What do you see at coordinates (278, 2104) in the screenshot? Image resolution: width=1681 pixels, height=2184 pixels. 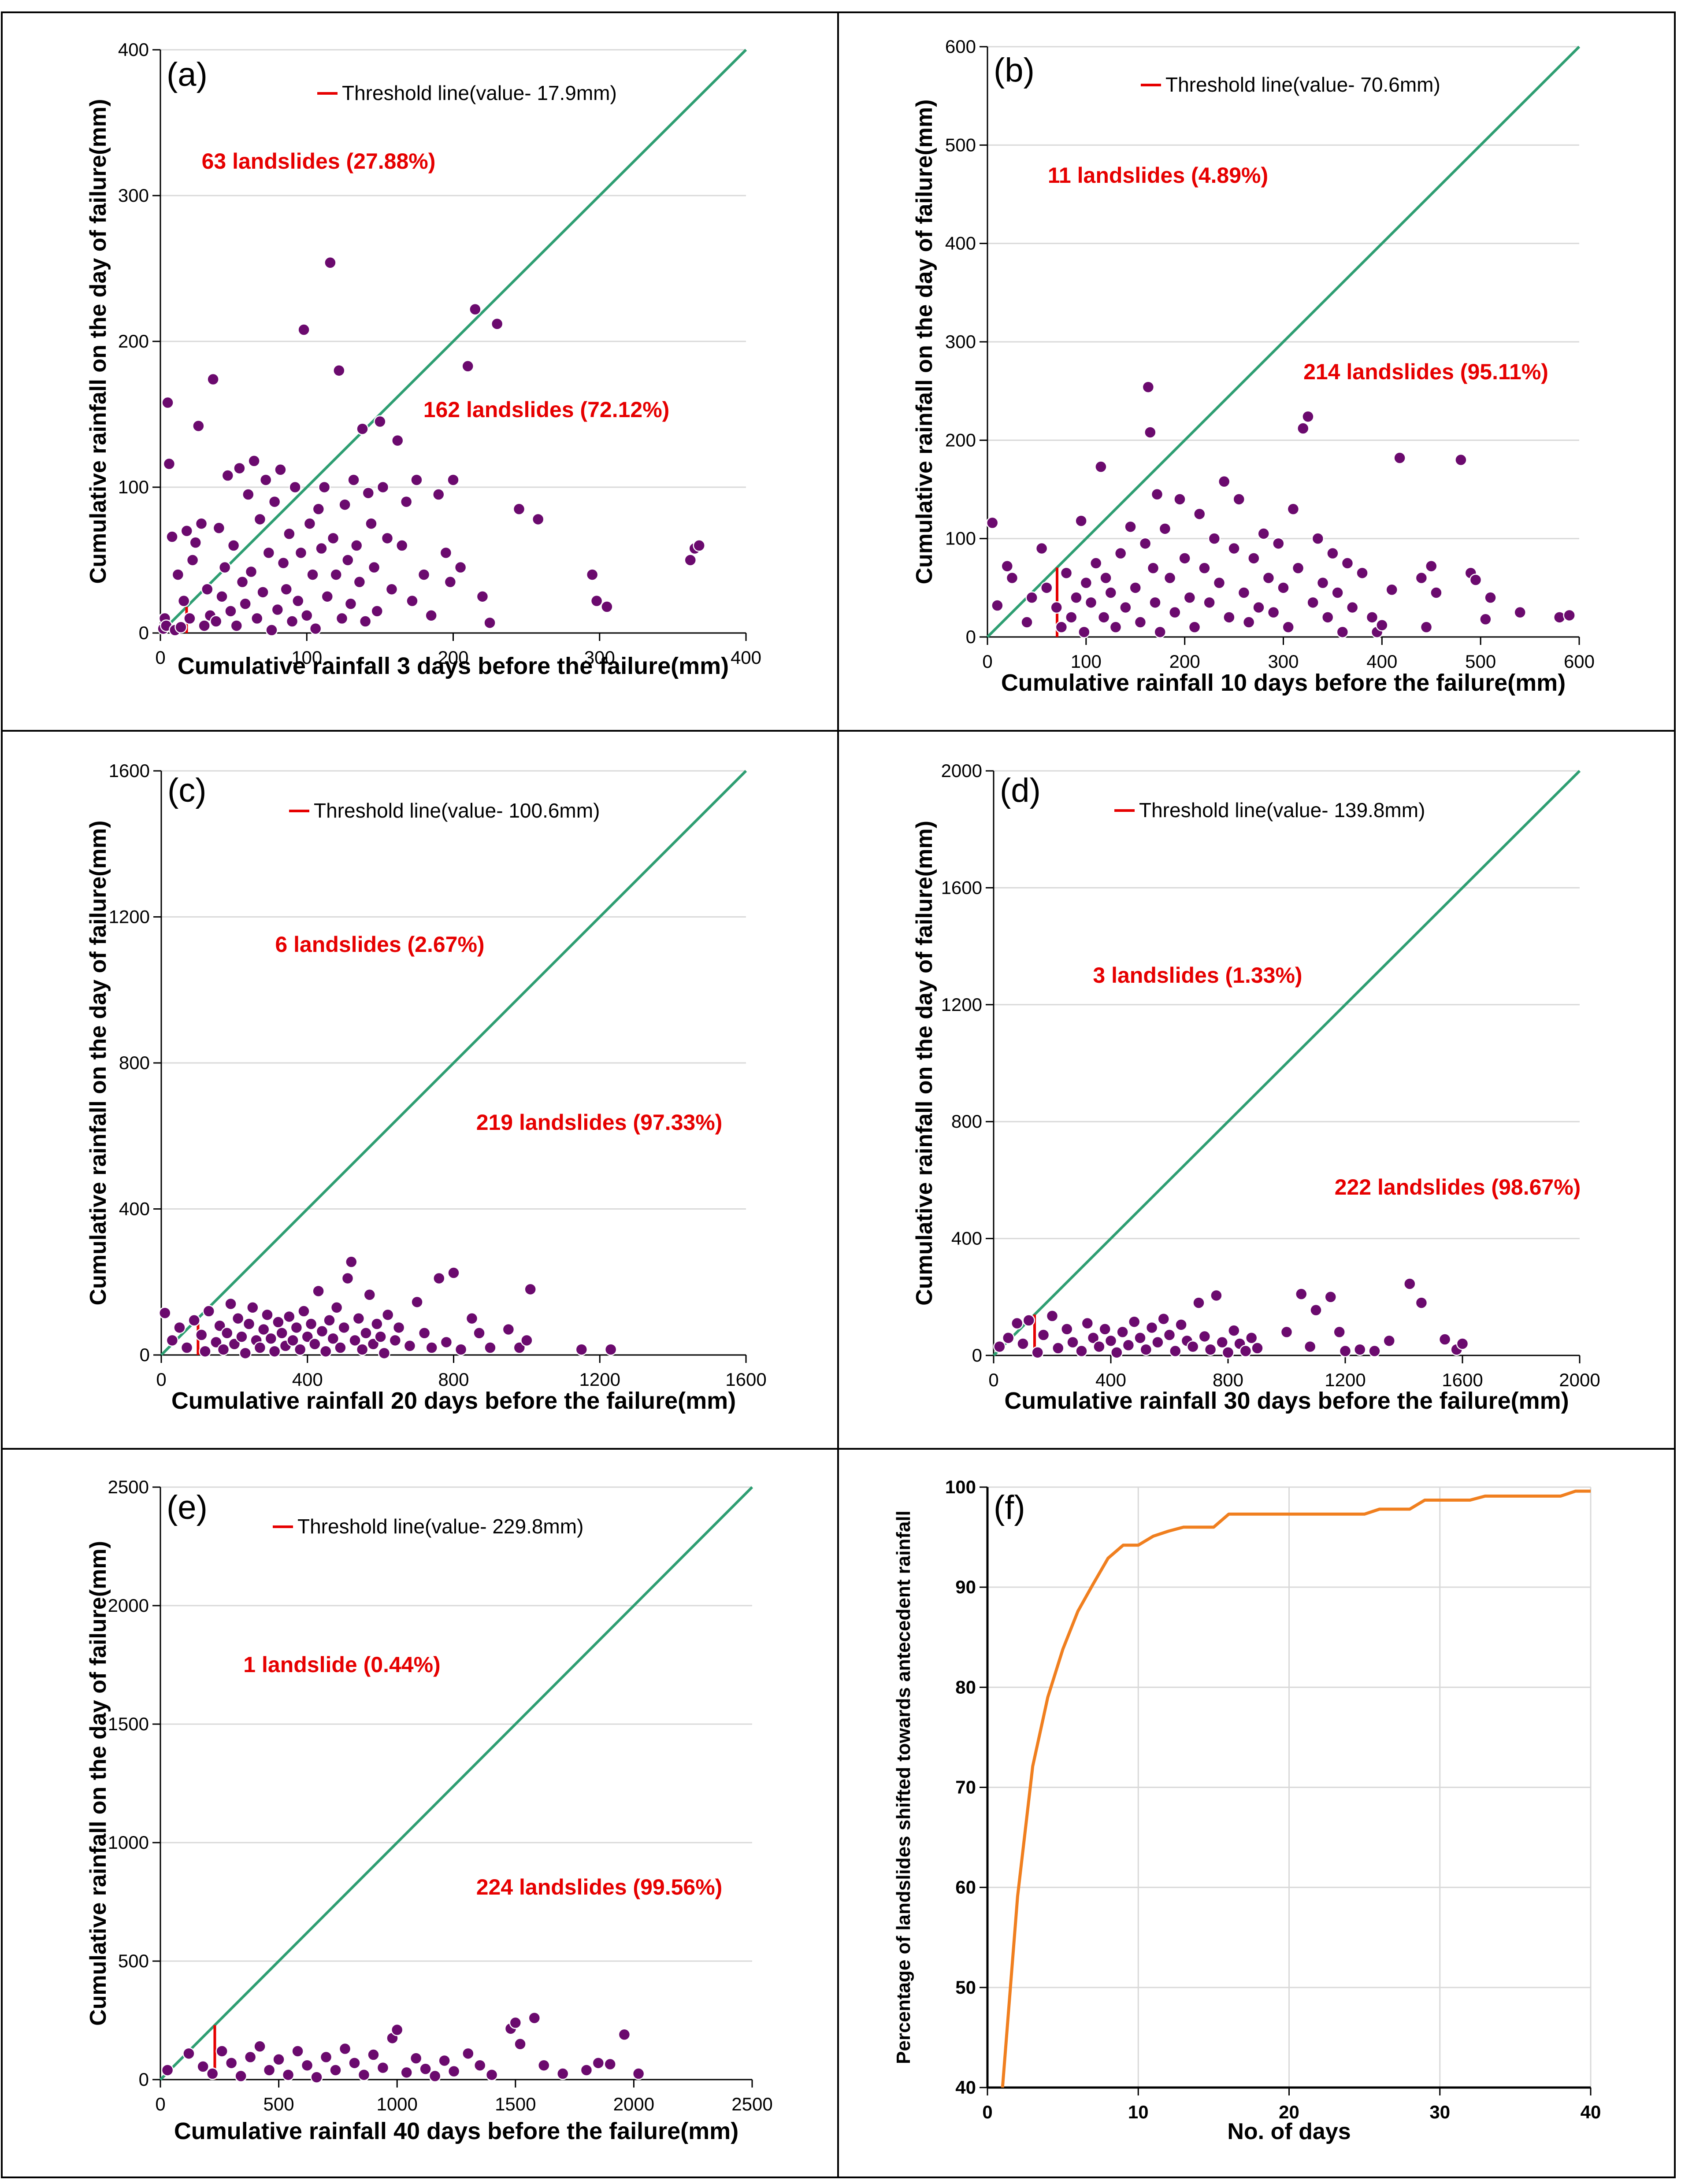 I see `x-tick-label: 500` at bounding box center [278, 2104].